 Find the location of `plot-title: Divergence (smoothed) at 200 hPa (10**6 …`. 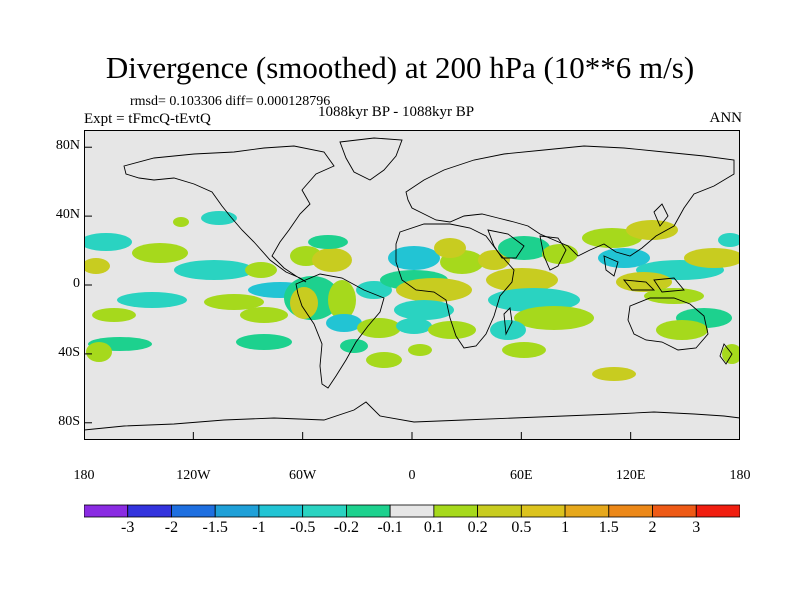

plot-title: Divergence (smoothed) at 200 hPa (10**6 … is located at coordinates (400, 67).